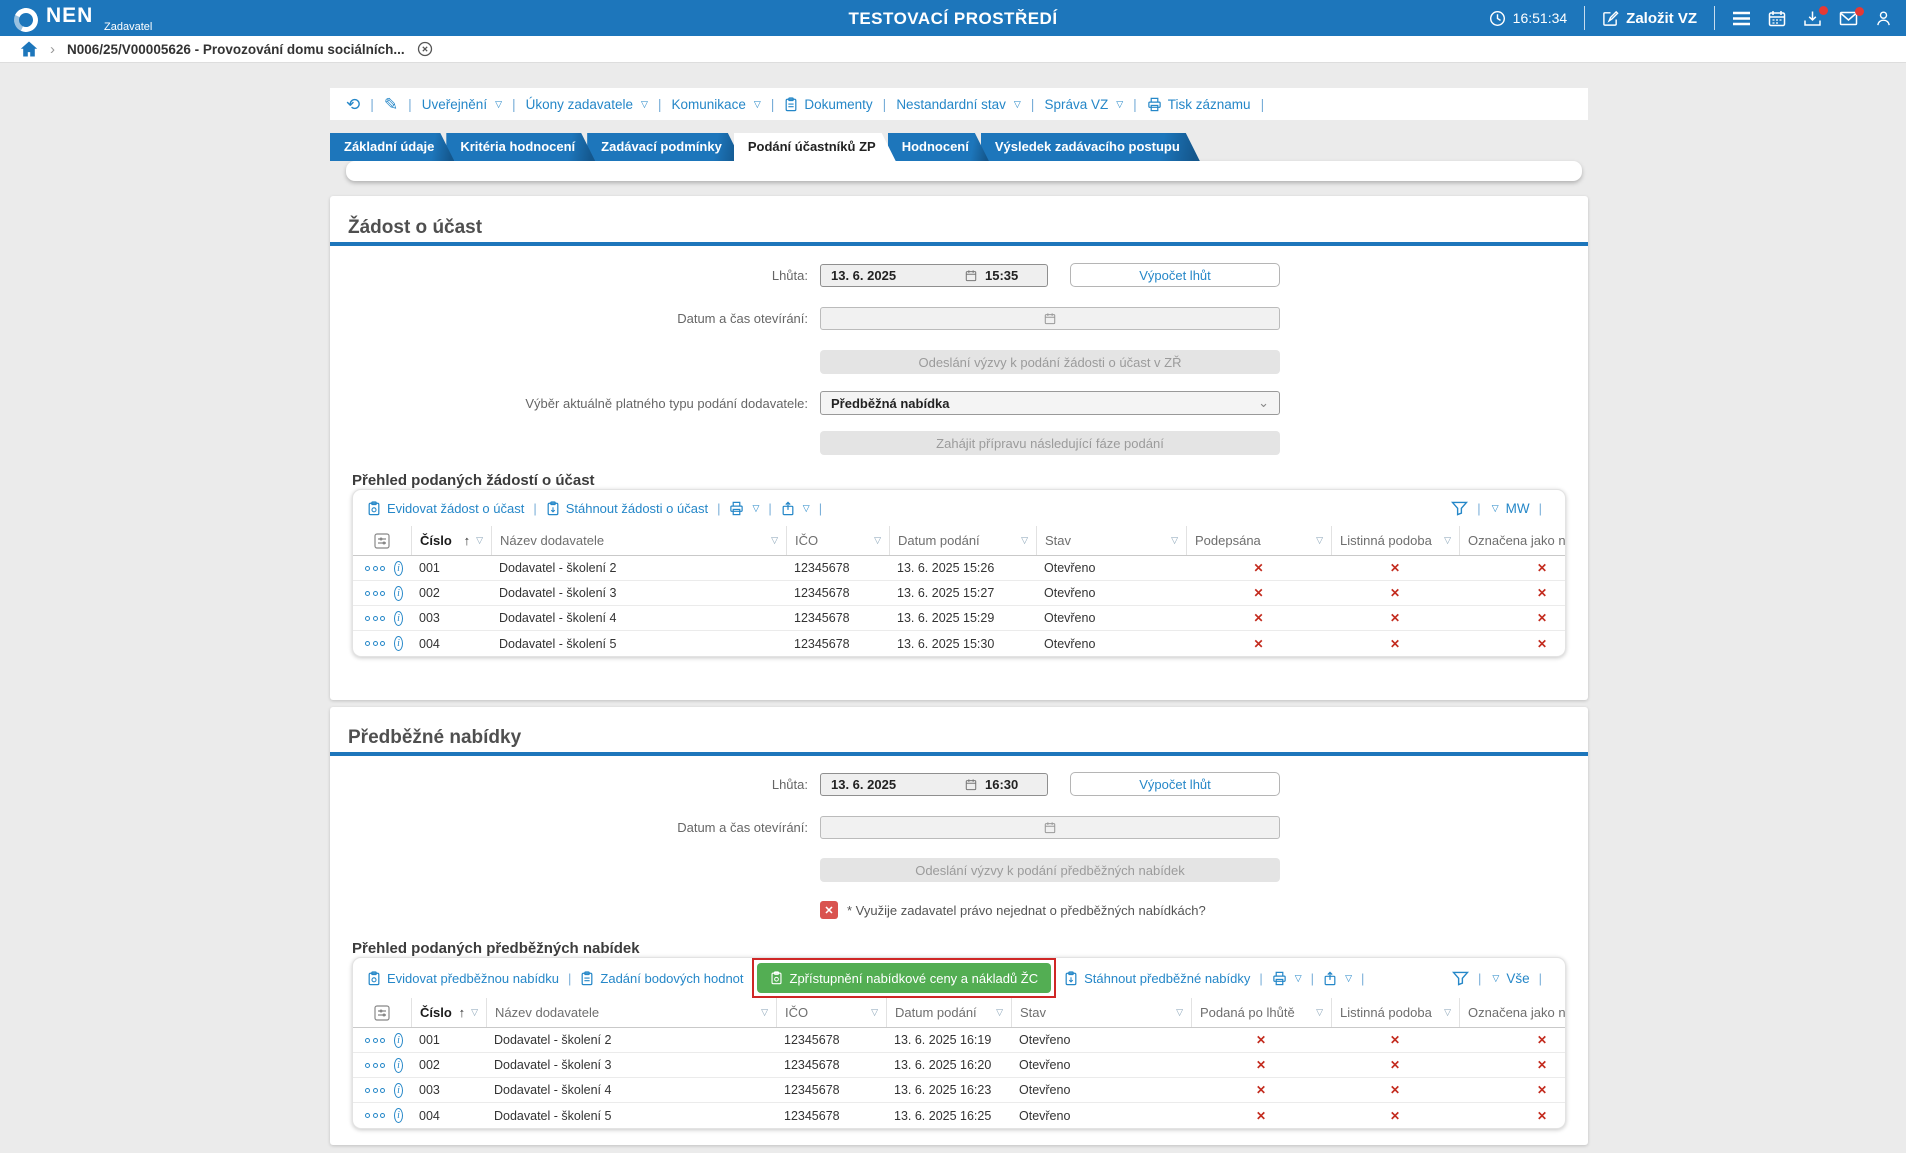 The width and height of the screenshot is (1906, 1153). I want to click on red-x-checkbox-icon: ✕, so click(829, 910).